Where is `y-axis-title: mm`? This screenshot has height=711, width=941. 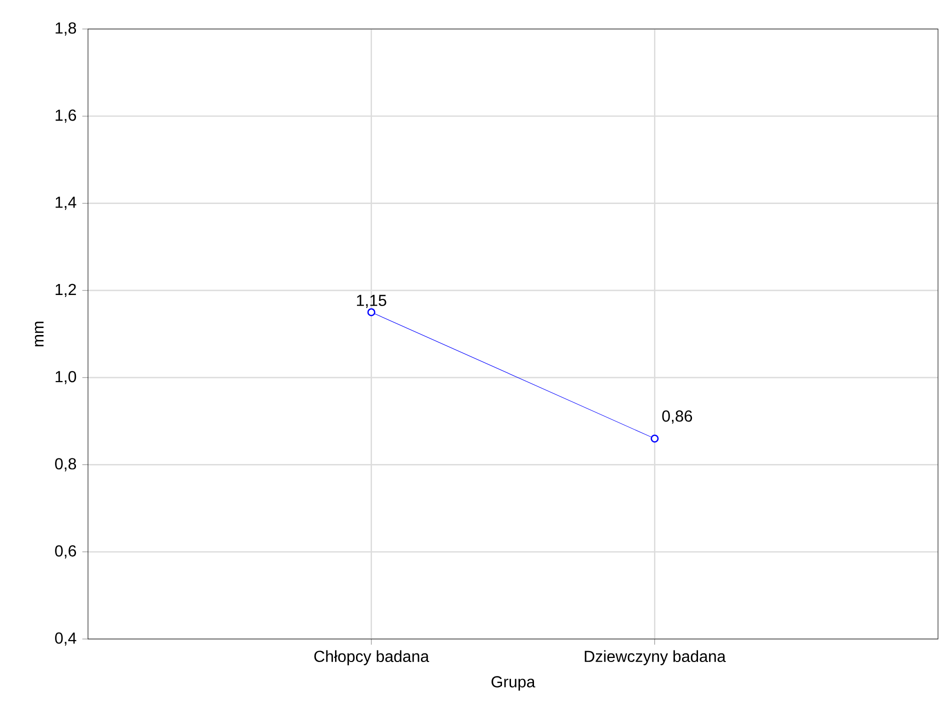
y-axis-title: mm is located at coordinates (39, 334).